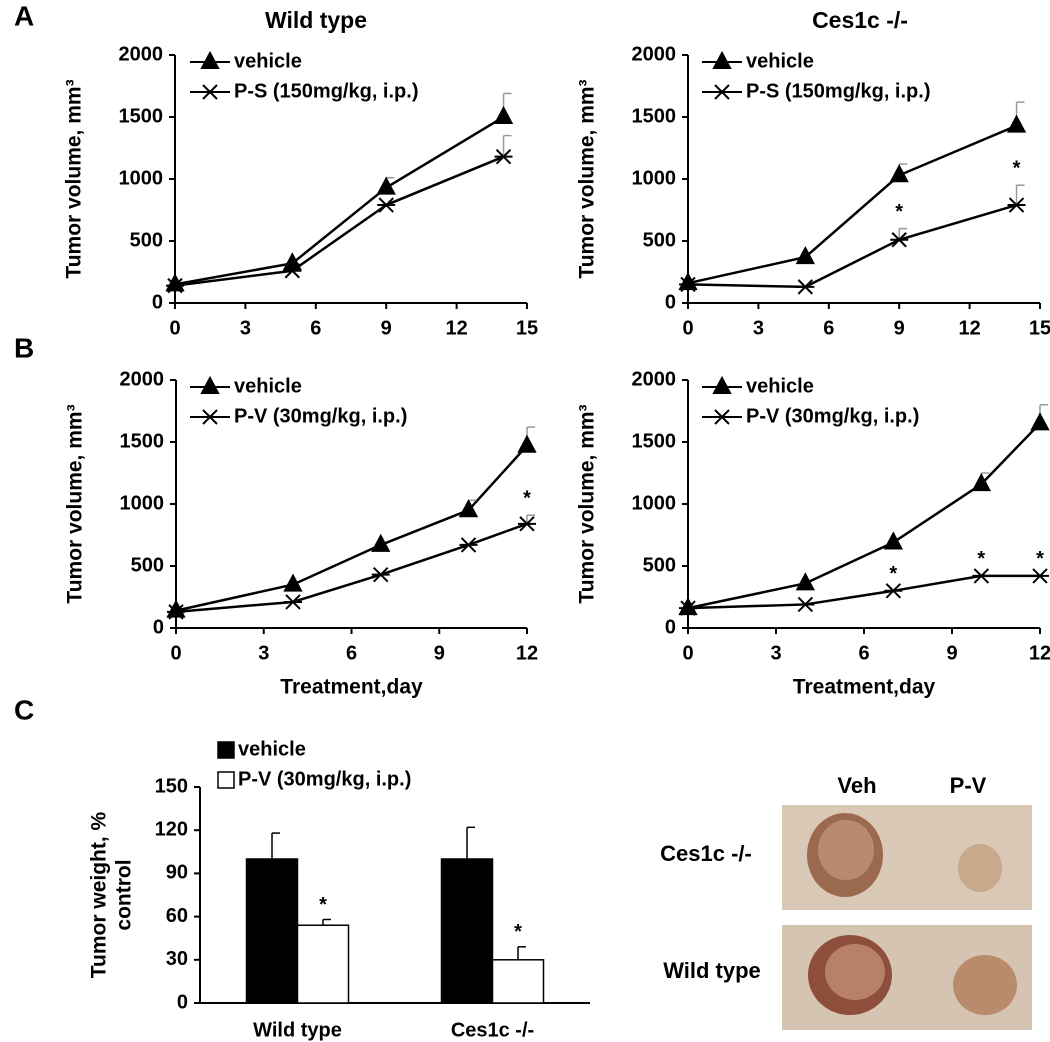  What do you see at coordinates (177, 873) in the screenshot?
I see `y-tick-label: 90` at bounding box center [177, 873].